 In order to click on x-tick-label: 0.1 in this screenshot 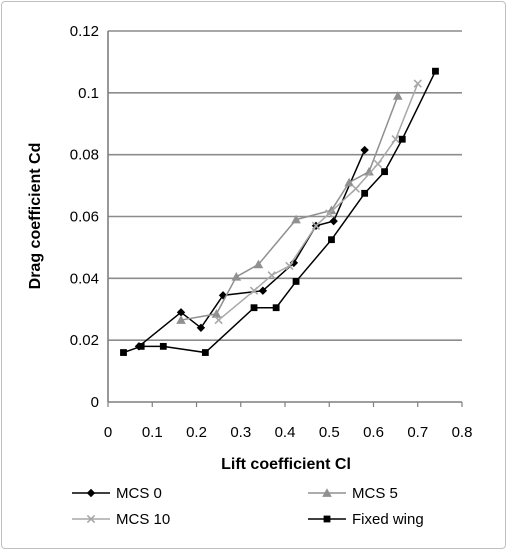, I will do `click(152, 432)`.